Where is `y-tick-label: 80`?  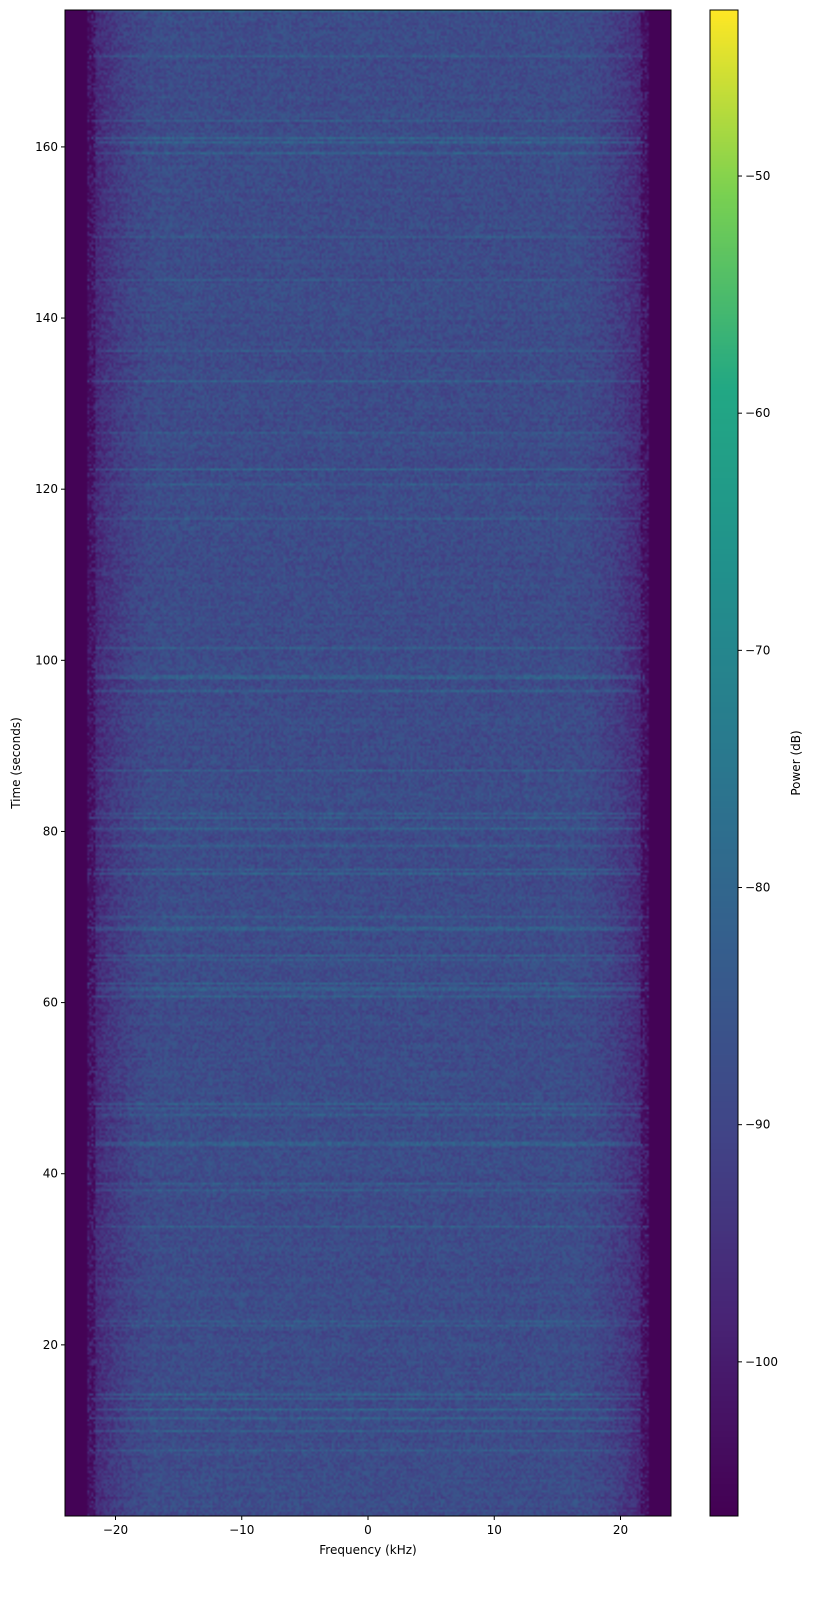 y-tick-label: 80 is located at coordinates (50, 831).